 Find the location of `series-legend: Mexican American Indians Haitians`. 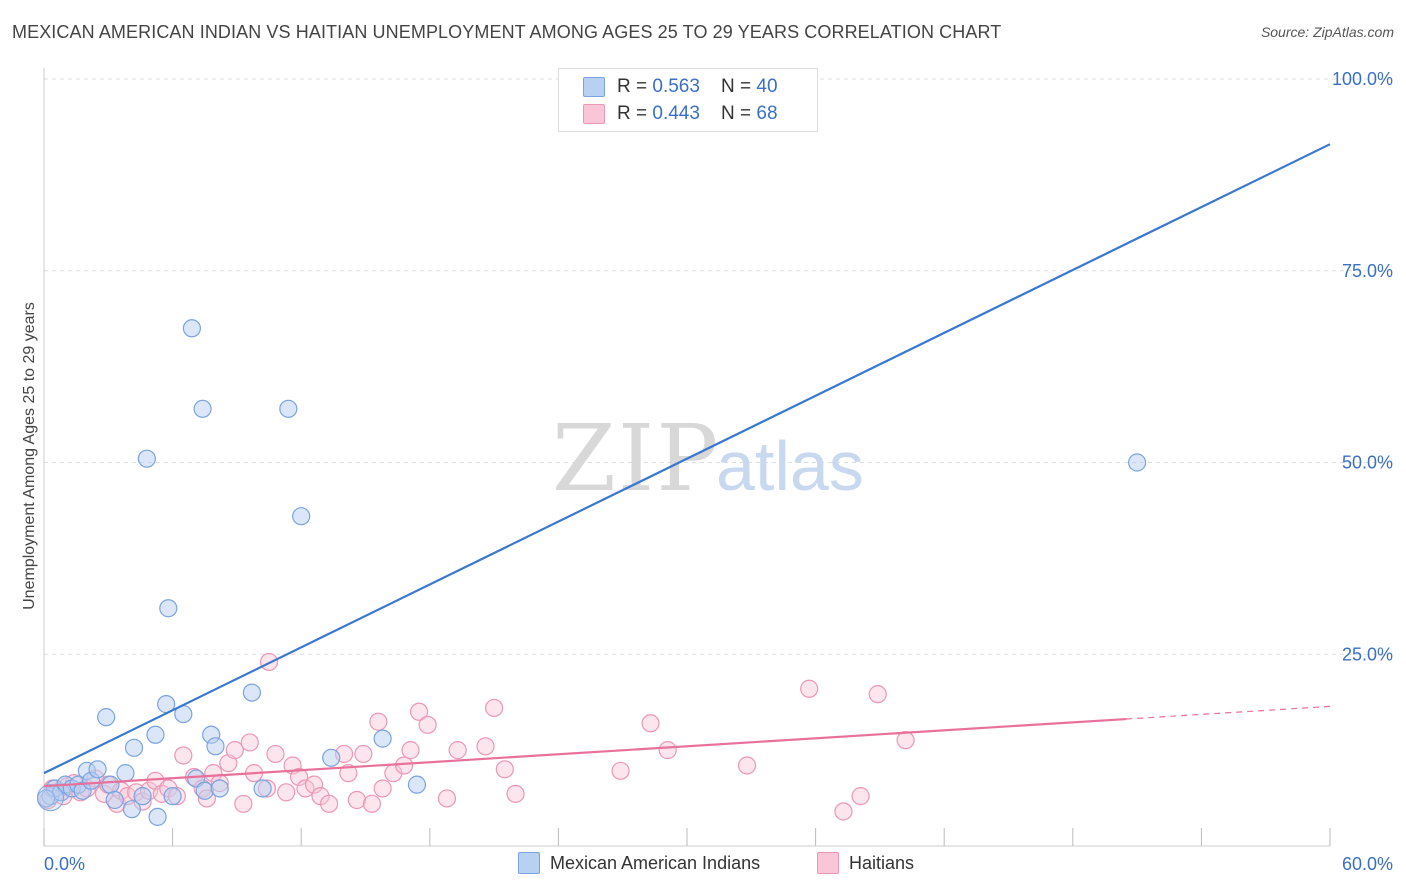

series-legend: Mexican American Indians Haitians is located at coordinates (703, 865).